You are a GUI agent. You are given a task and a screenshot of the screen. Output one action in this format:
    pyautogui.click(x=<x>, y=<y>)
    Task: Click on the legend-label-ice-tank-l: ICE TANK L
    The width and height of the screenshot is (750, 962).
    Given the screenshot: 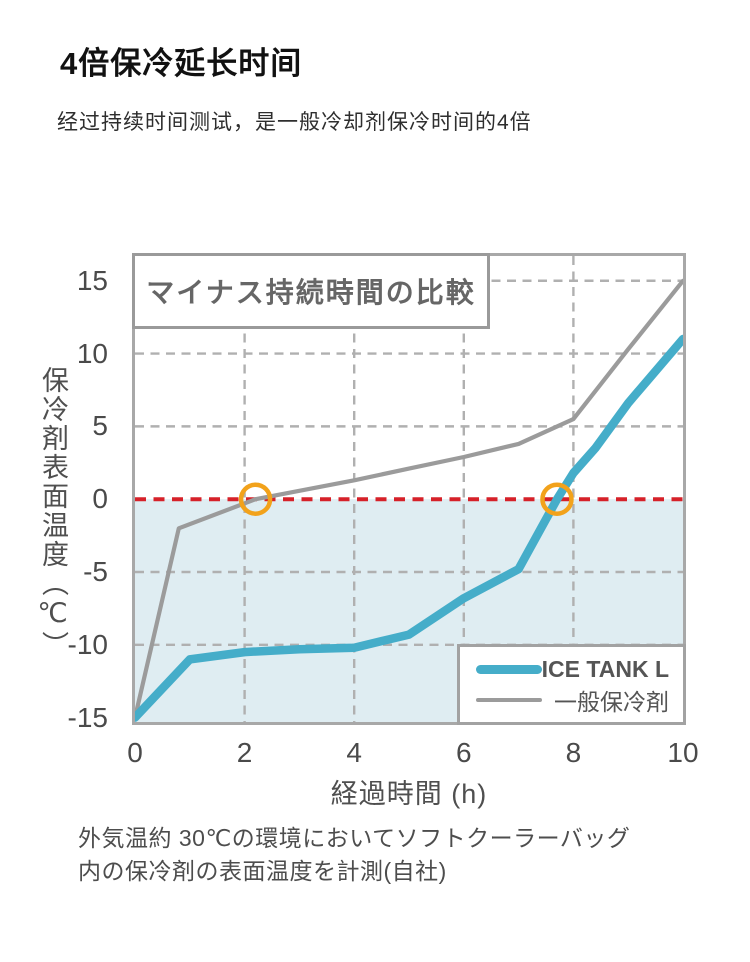 What is the action you would take?
    pyautogui.click(x=605, y=669)
    